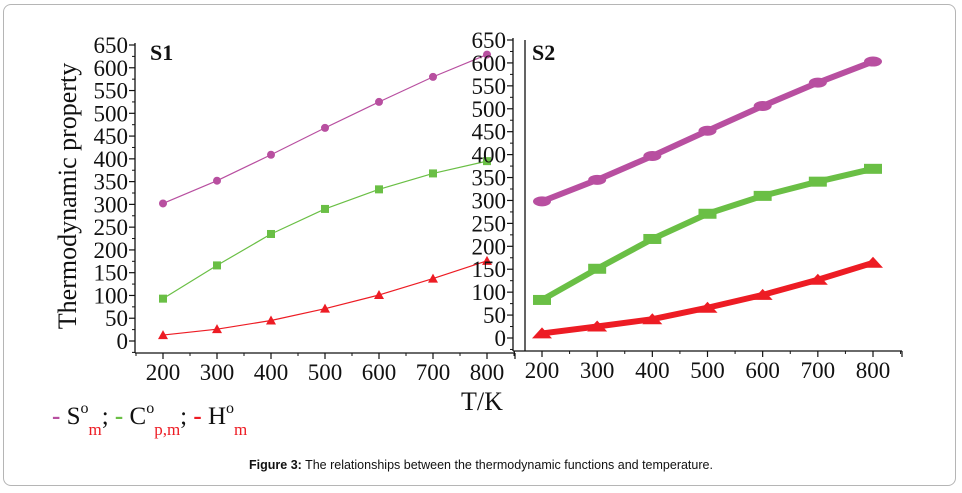 The image size is (962, 493). Describe the element at coordinates (111, 204) in the screenshot. I see `y-tick-label: 300` at that location.